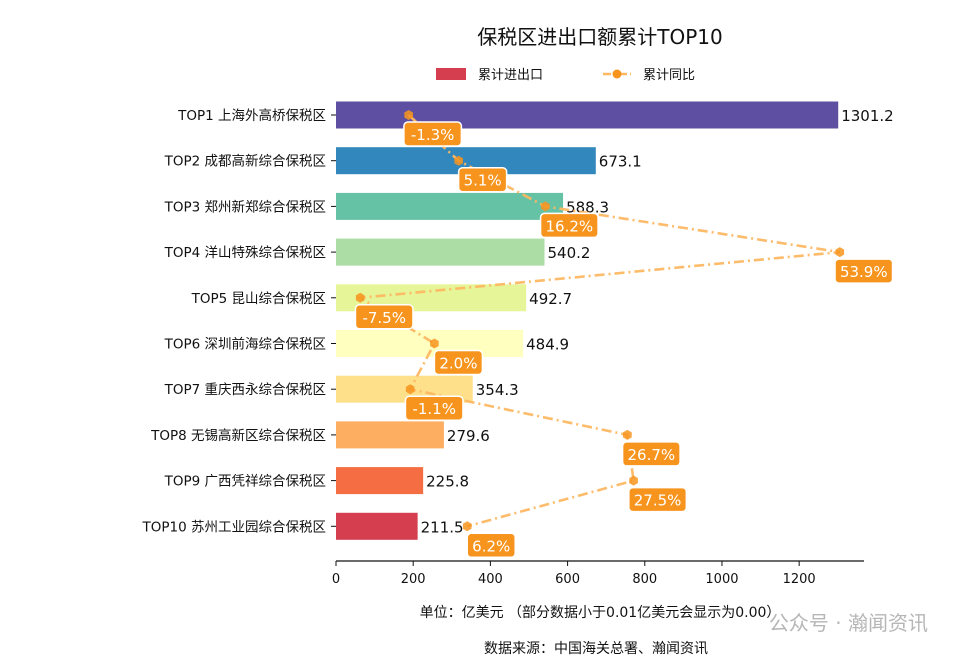  Describe the element at coordinates (600, 613) in the screenshot. I see `x-axis-label: 单位：亿美元 （部分数据小于0.01亿美元会显示为0.00）` at that location.